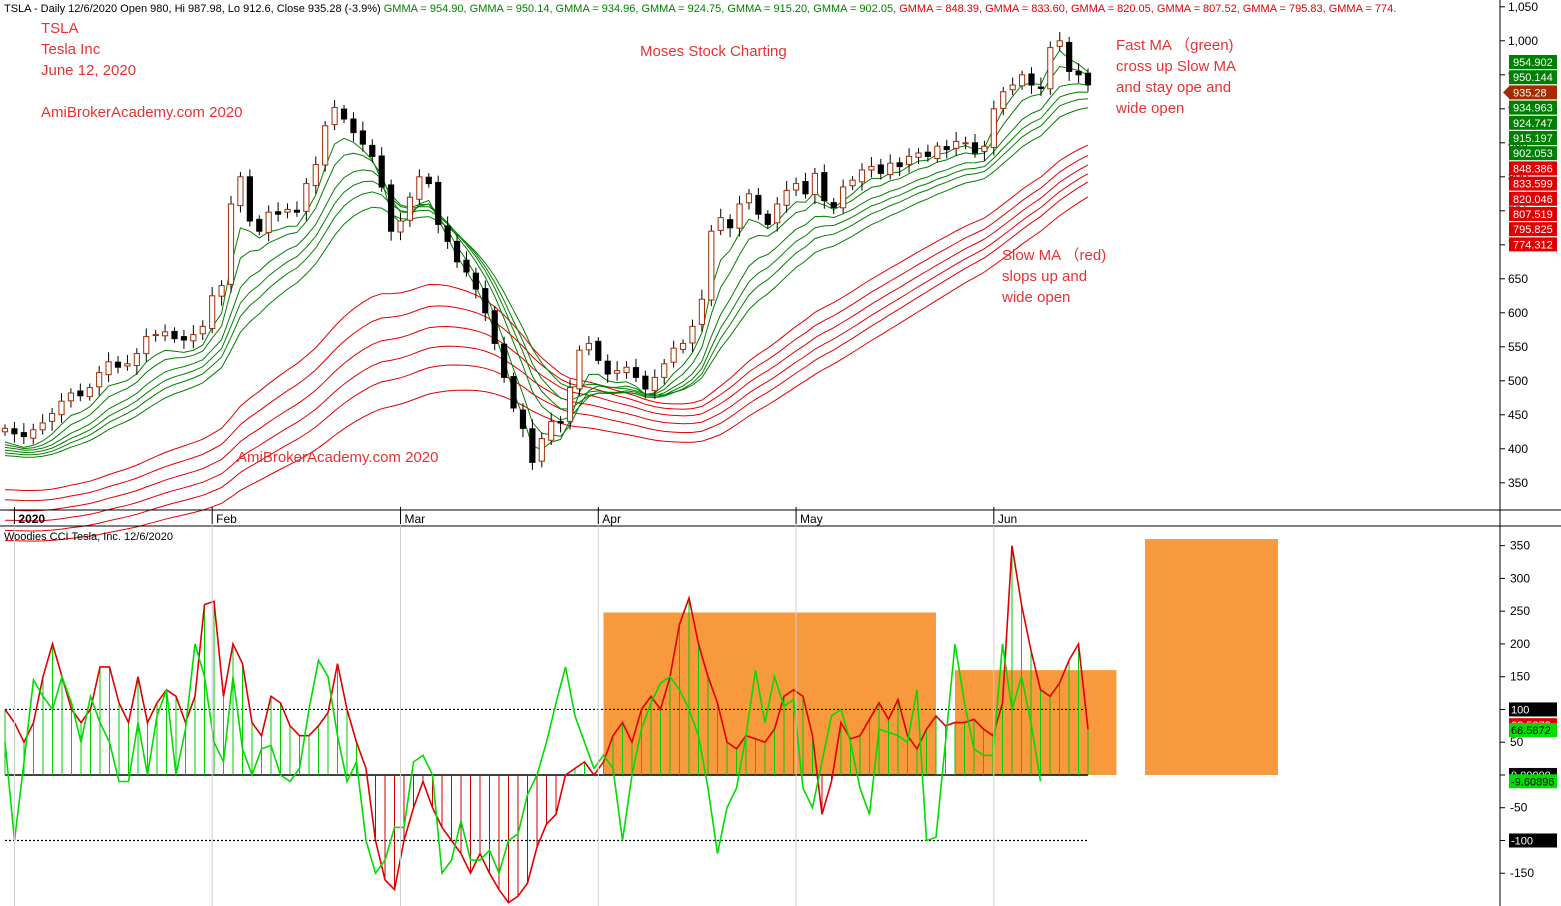 The width and height of the screenshot is (1561, 906). I want to click on annotation-site-1: AmiBrokerAcademy.com 2020, so click(141, 112).